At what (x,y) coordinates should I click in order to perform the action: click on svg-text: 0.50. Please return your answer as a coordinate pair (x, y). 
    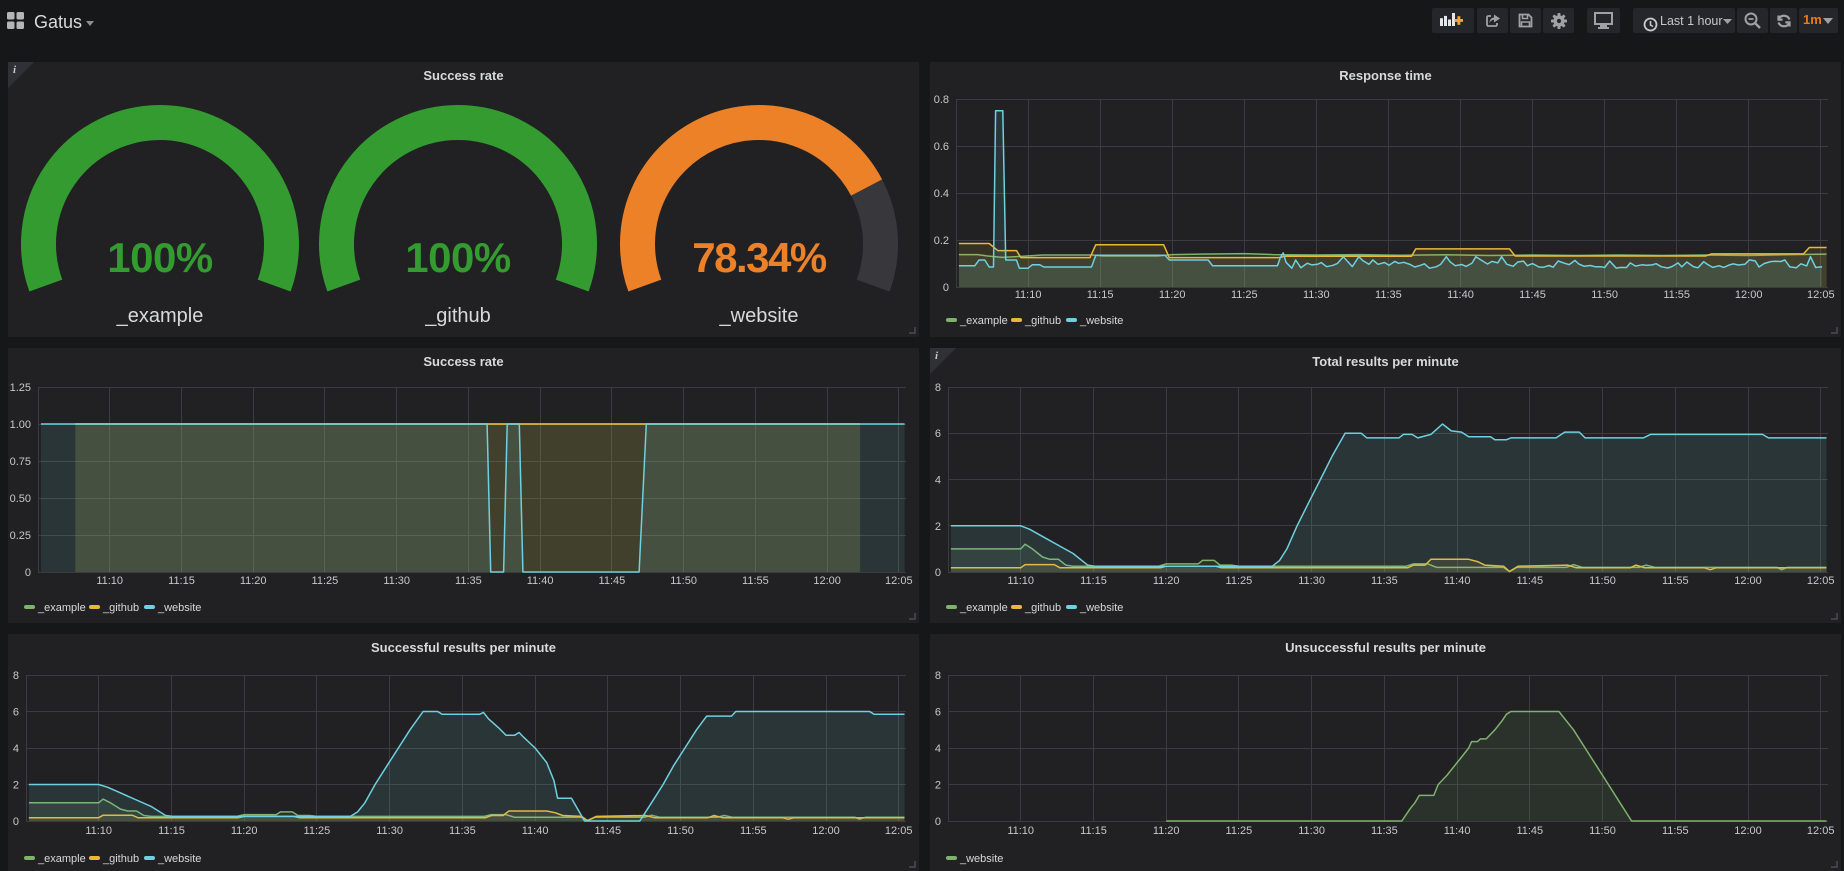
    Looking at the image, I should click on (20, 499).